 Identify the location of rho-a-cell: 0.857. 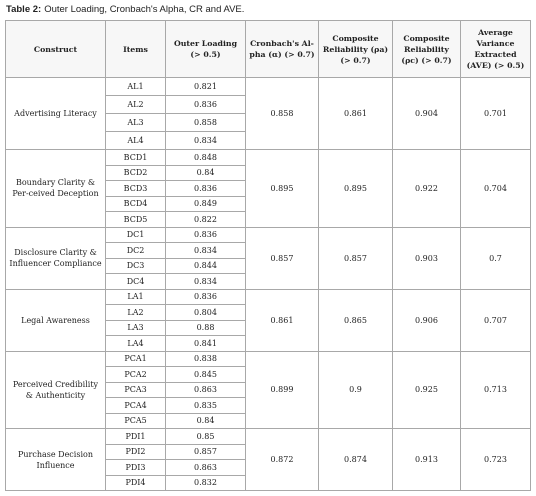
(355, 258).